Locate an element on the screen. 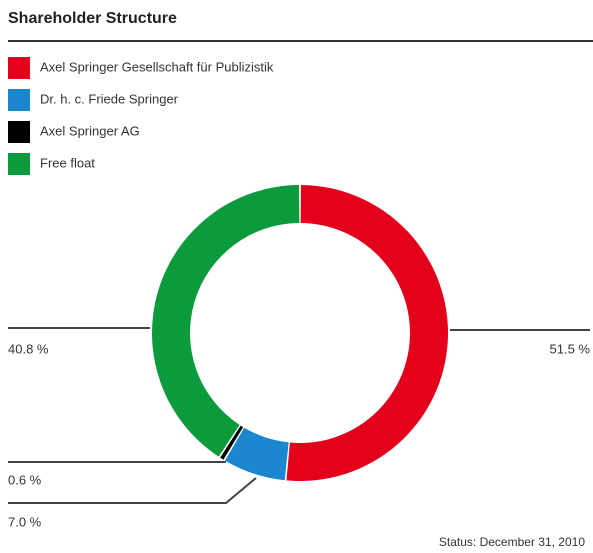 Image resolution: width=593 pixels, height=553 pixels. legend-label: Free float is located at coordinates (67, 162).